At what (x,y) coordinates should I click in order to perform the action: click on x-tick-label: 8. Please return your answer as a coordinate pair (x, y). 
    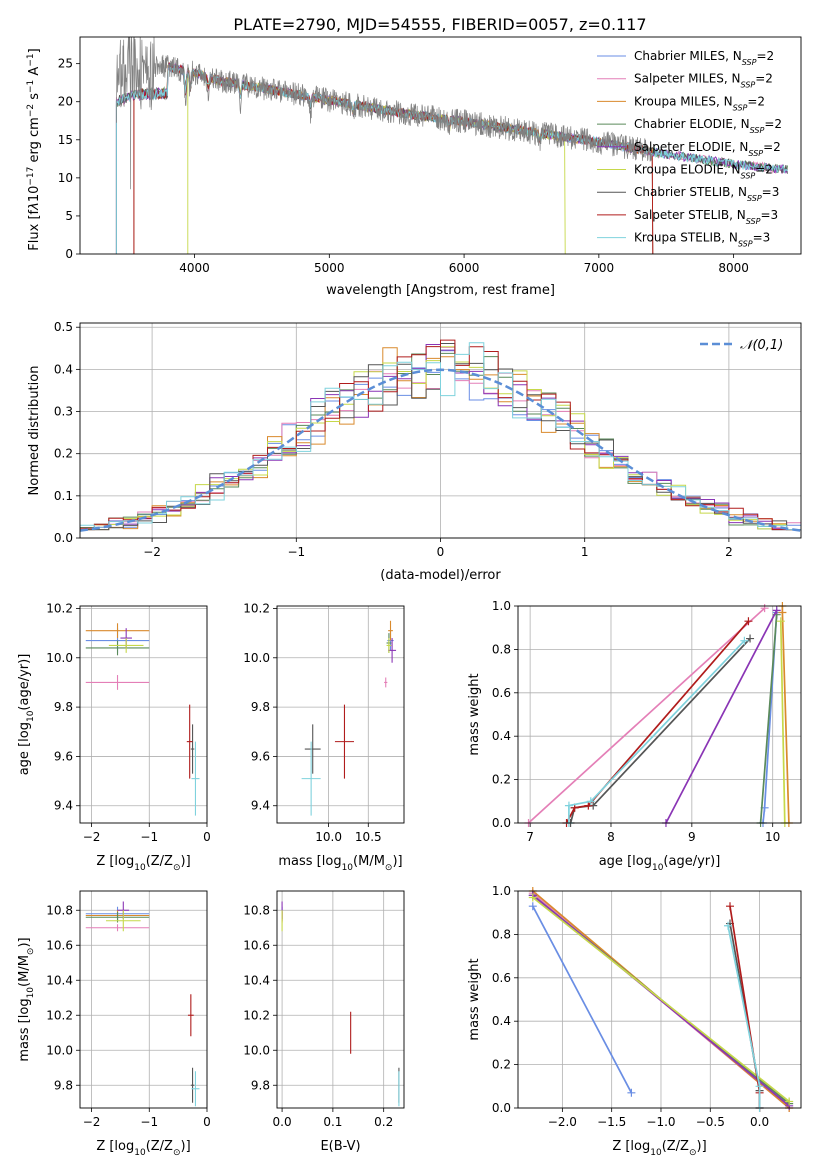
    Looking at the image, I should click on (611, 837).